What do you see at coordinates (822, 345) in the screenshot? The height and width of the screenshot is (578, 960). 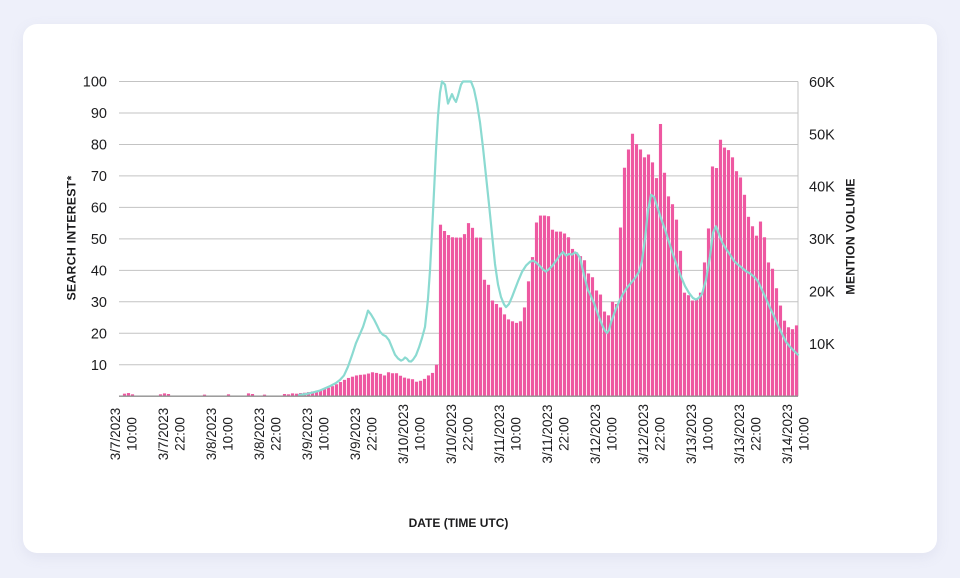 I see `svg-text: 10K` at bounding box center [822, 345].